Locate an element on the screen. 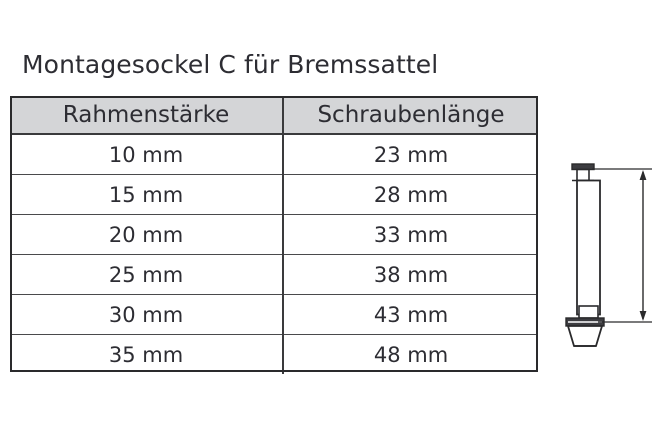 The width and height of the screenshot is (666, 438). bolt-shaft is located at coordinates (588, 247).